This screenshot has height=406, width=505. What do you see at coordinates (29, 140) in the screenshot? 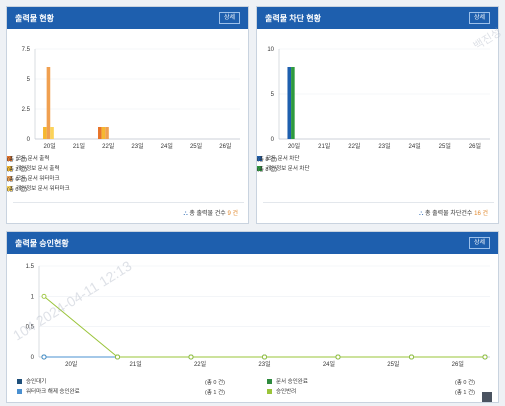
I see `output-status-y-tick: 0` at bounding box center [29, 140].